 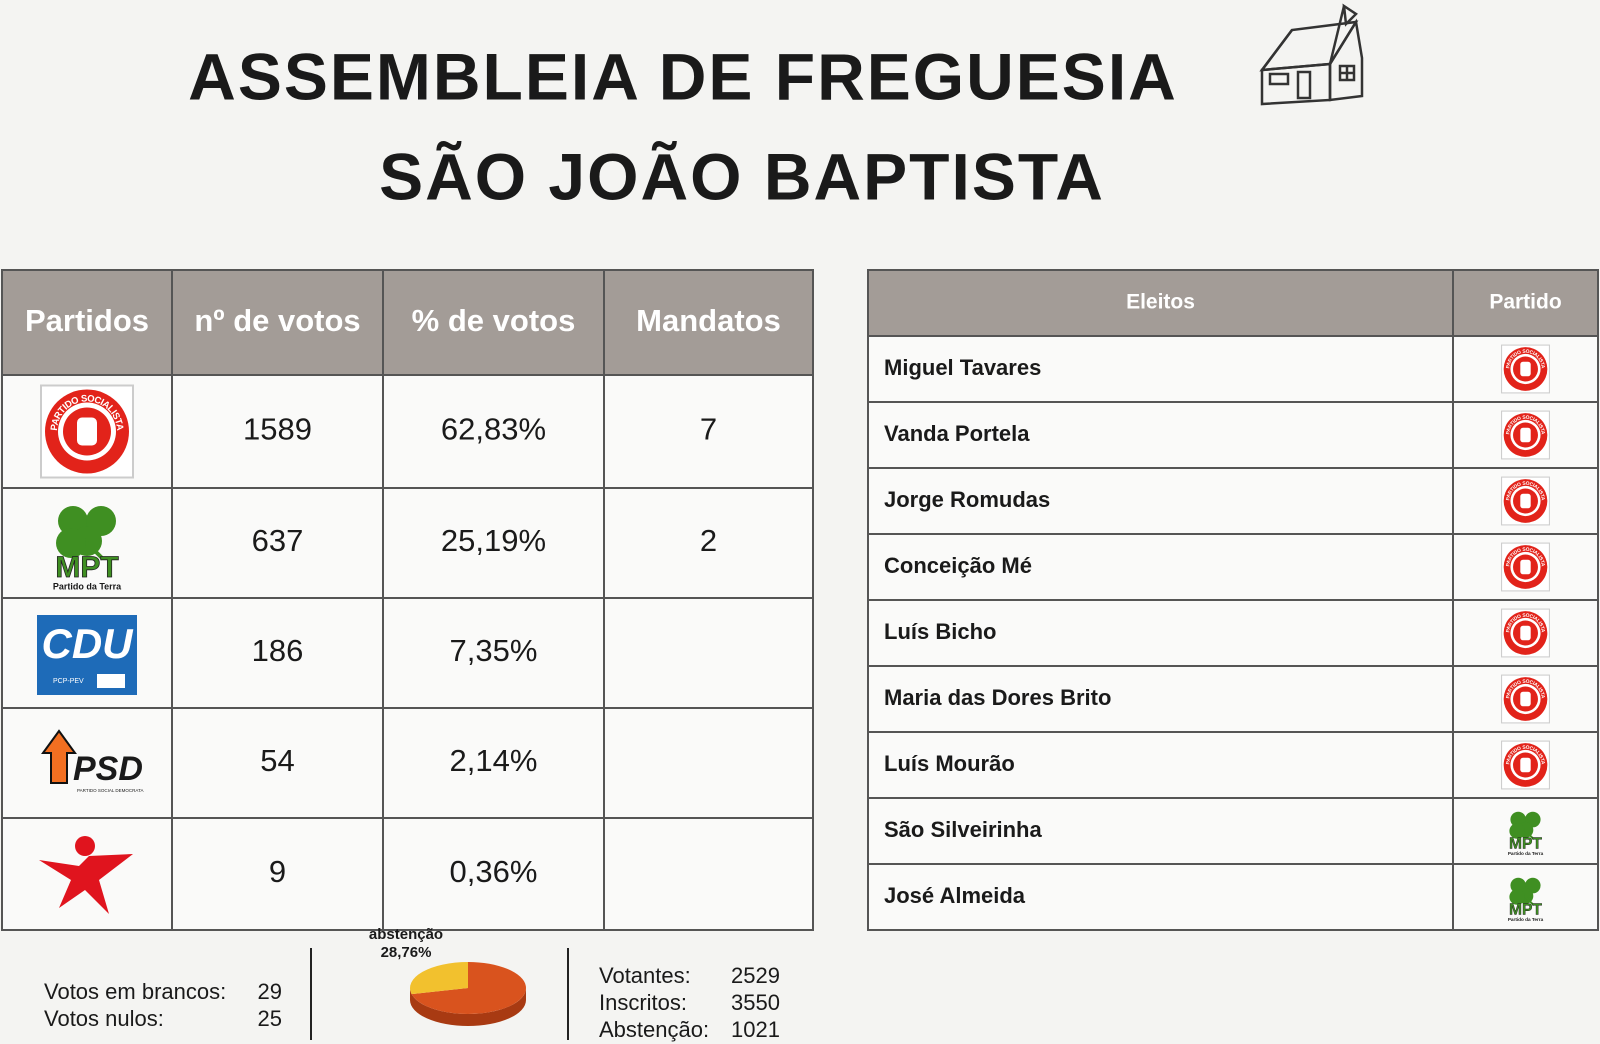 What do you see at coordinates (949, 763) in the screenshot?
I see `elected-name: Luís Mourão` at bounding box center [949, 763].